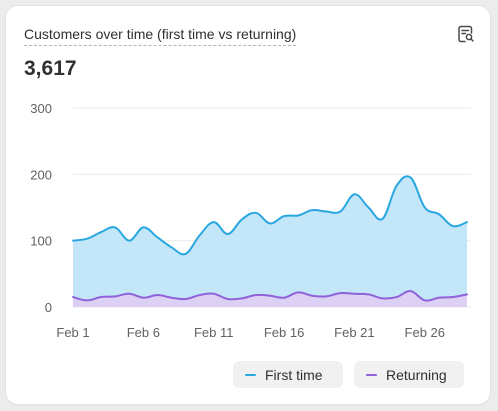 The height and width of the screenshot is (411, 498). I want to click on series-line-returning, so click(270, 296).